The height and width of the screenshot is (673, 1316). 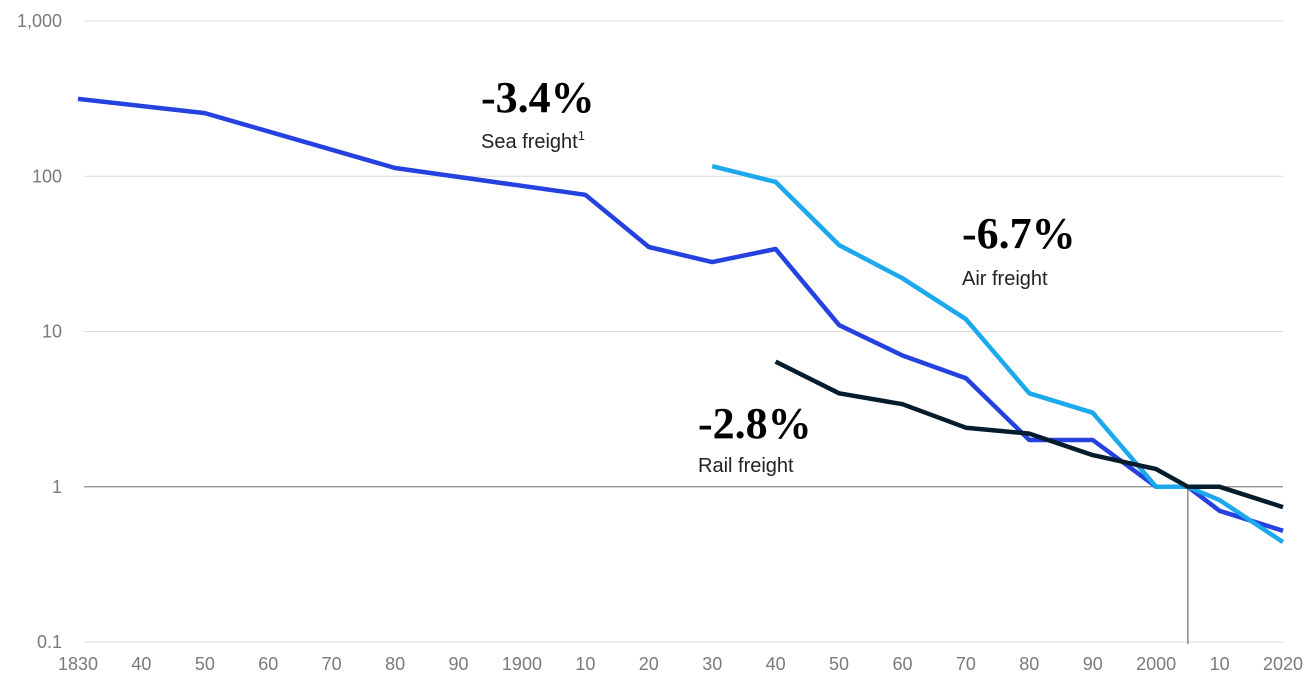 I want to click on y-tick-label: 100, so click(x=47, y=176).